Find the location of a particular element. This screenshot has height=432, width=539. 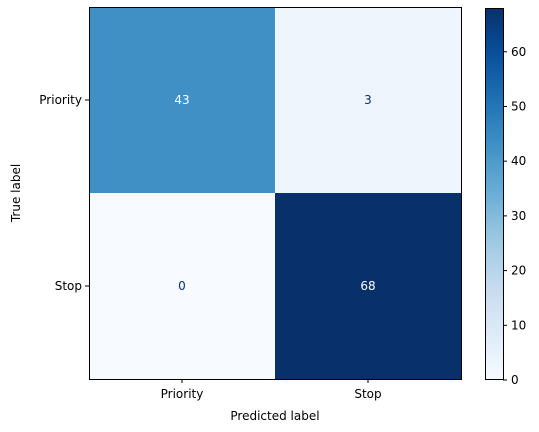

colorbar-tick-label: 10 is located at coordinates (518, 325).